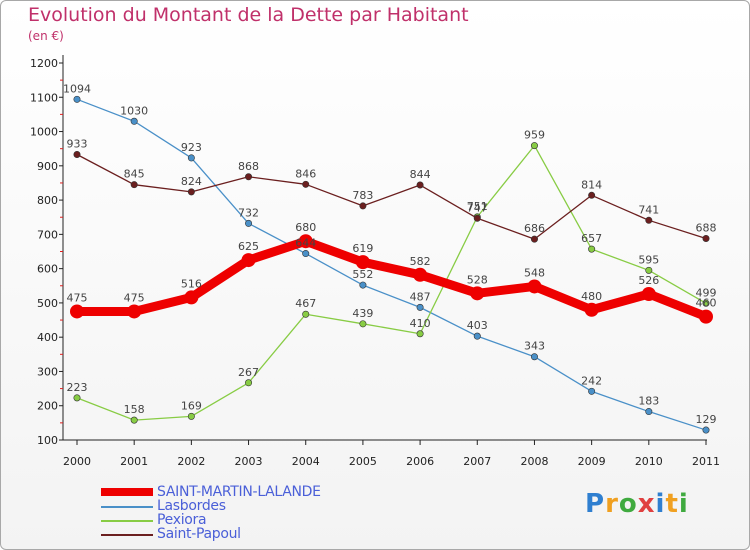 This screenshot has width=750, height=550. What do you see at coordinates (47, 406) in the screenshot?
I see `y-tick-label: 200` at bounding box center [47, 406].